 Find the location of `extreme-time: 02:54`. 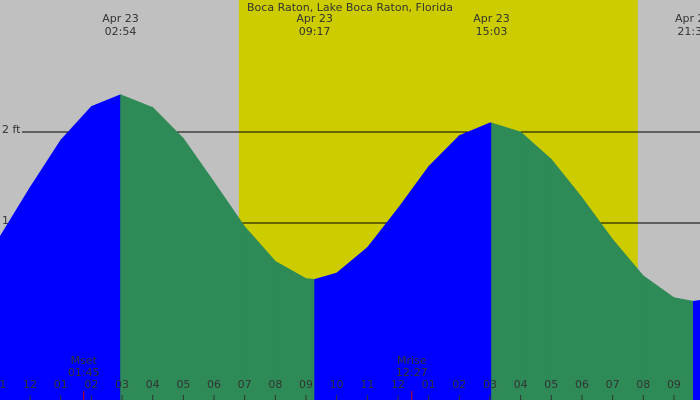

extreme-time: 02:54 is located at coordinates (121, 31).